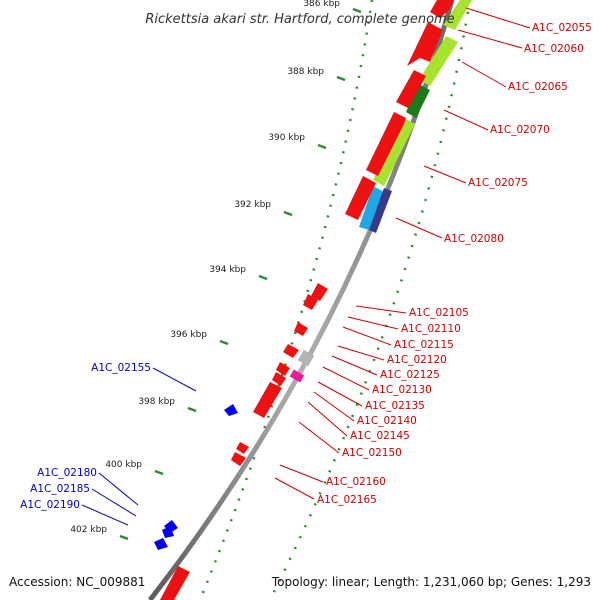 This screenshot has width=600, height=600. I want to click on gray-feature, so click(306, 358).